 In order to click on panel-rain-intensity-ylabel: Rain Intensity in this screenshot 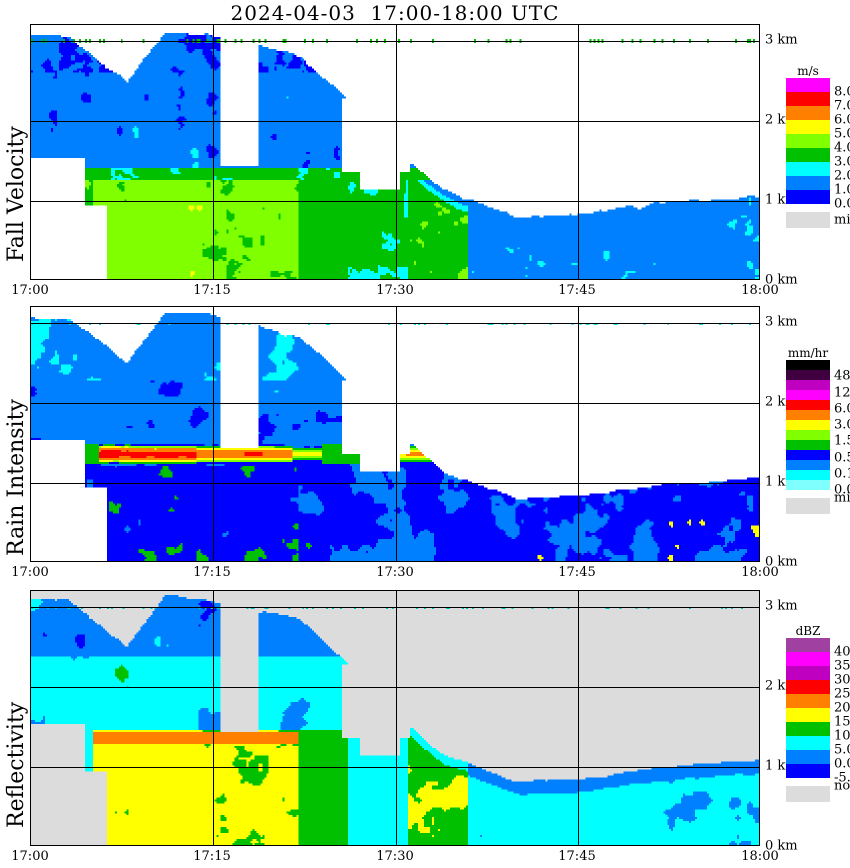, I will do `click(16, 477)`.